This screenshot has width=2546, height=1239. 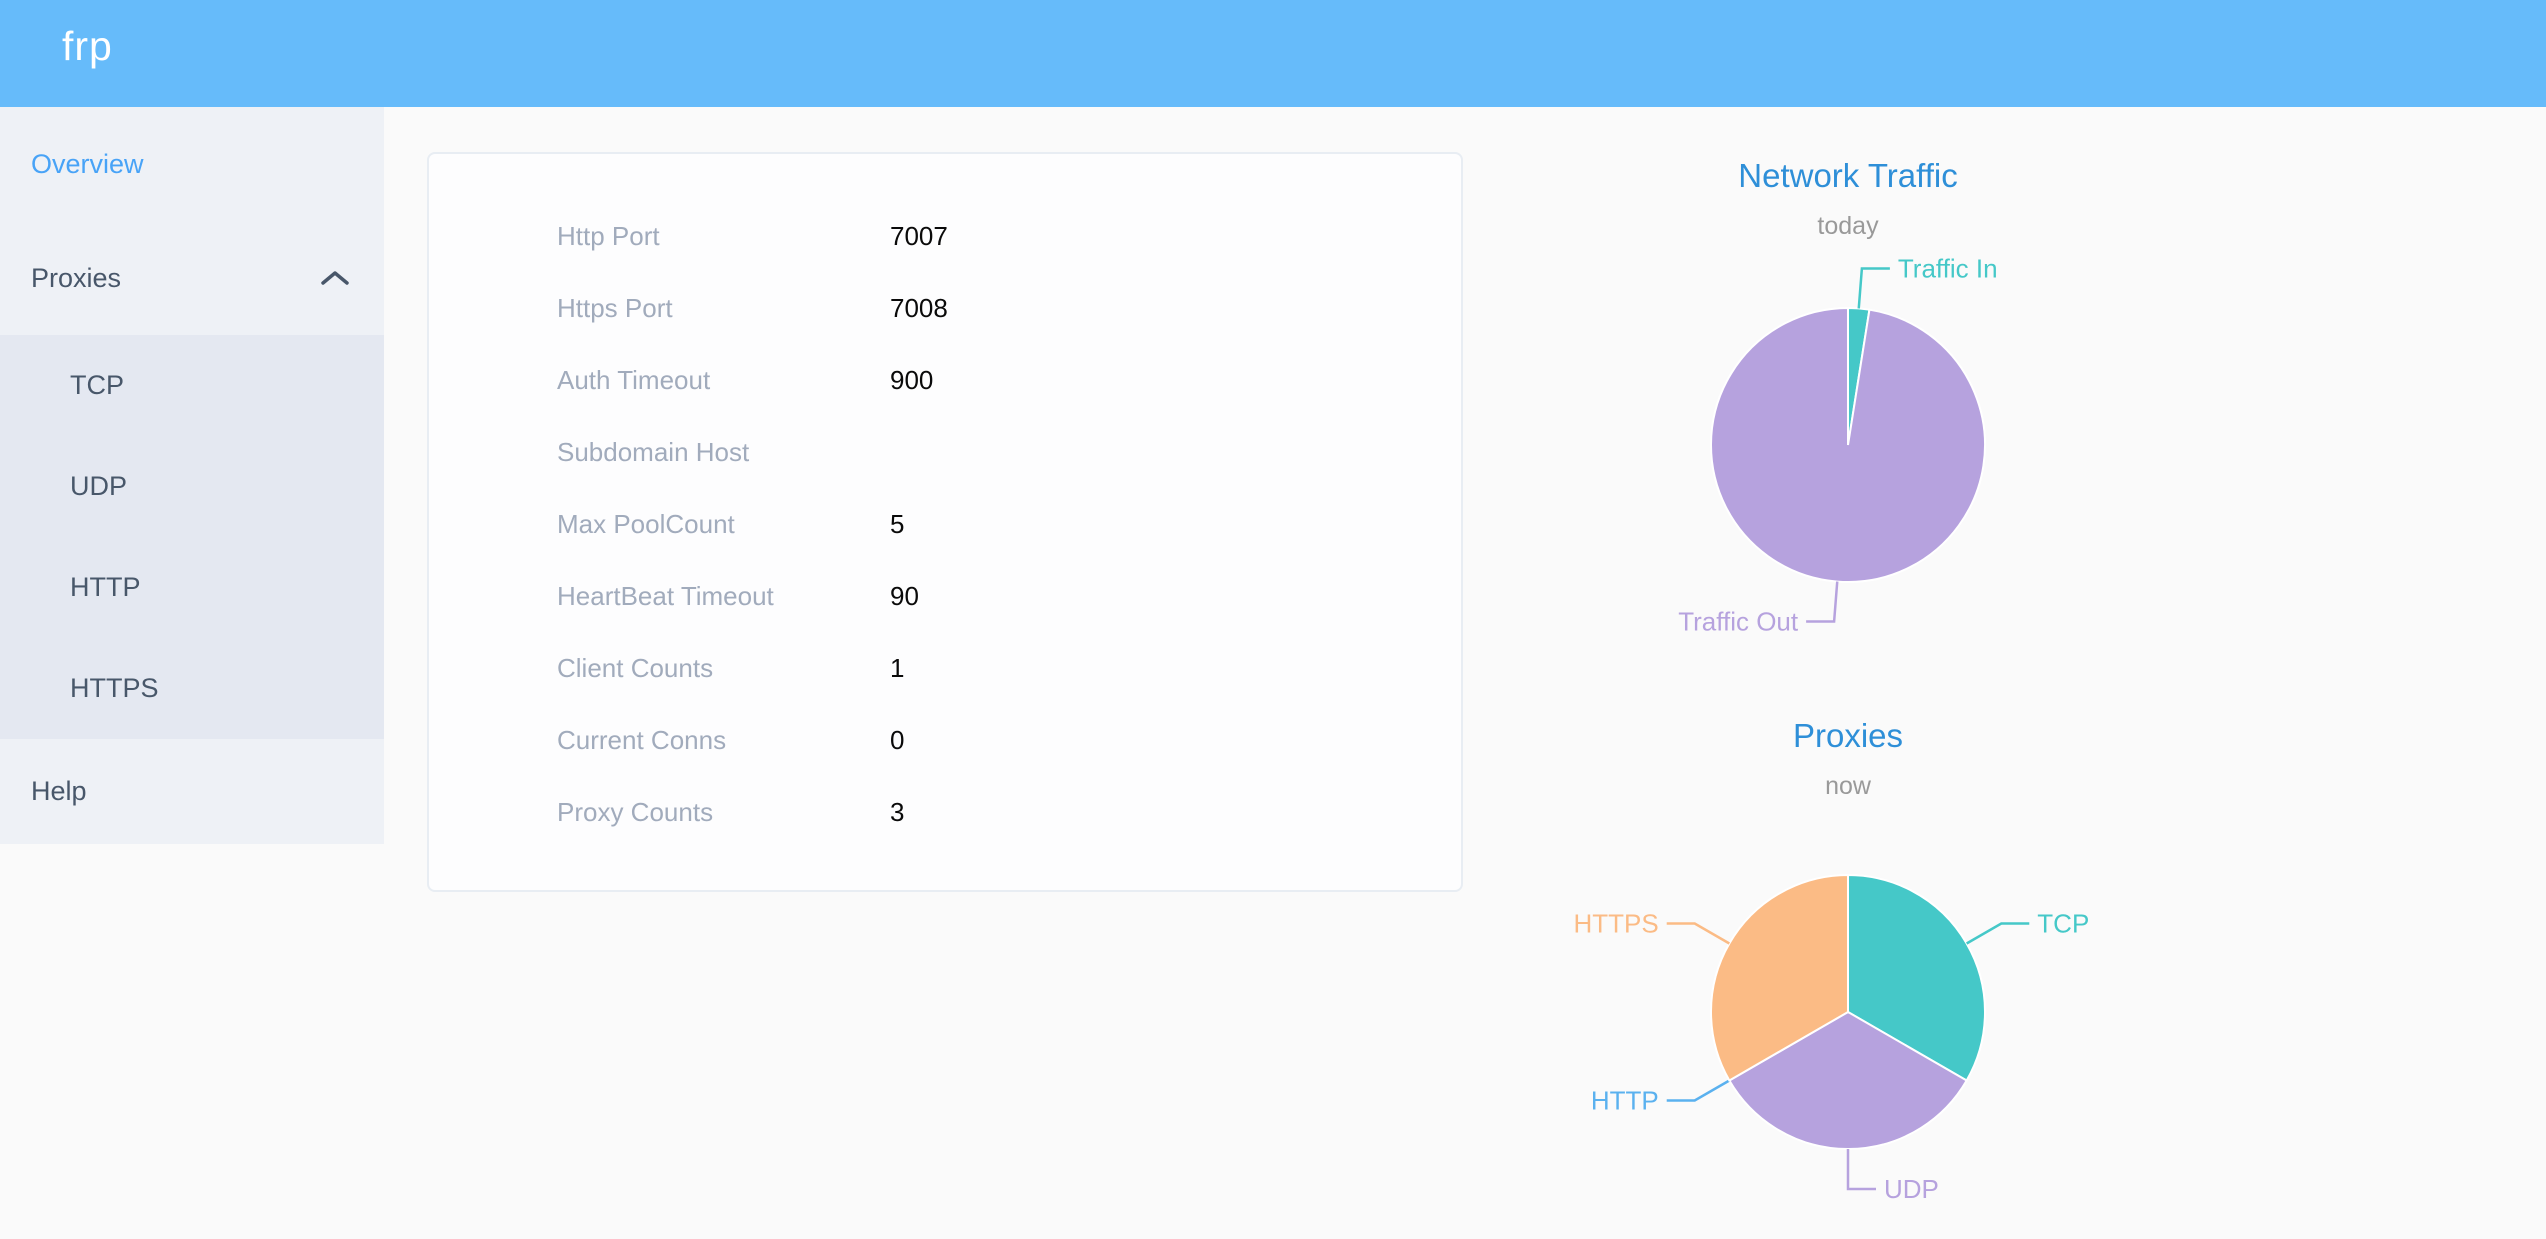 What do you see at coordinates (192, 688) in the screenshot?
I see `sidebar-item-https: HTTPS` at bounding box center [192, 688].